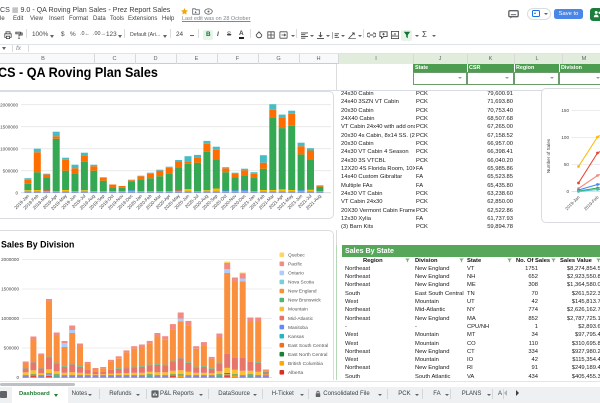 This screenshot has height=403, width=600. Describe the element at coordinates (301, 318) in the screenshot. I see `svg-text: Mid-Atlantic` at that location.